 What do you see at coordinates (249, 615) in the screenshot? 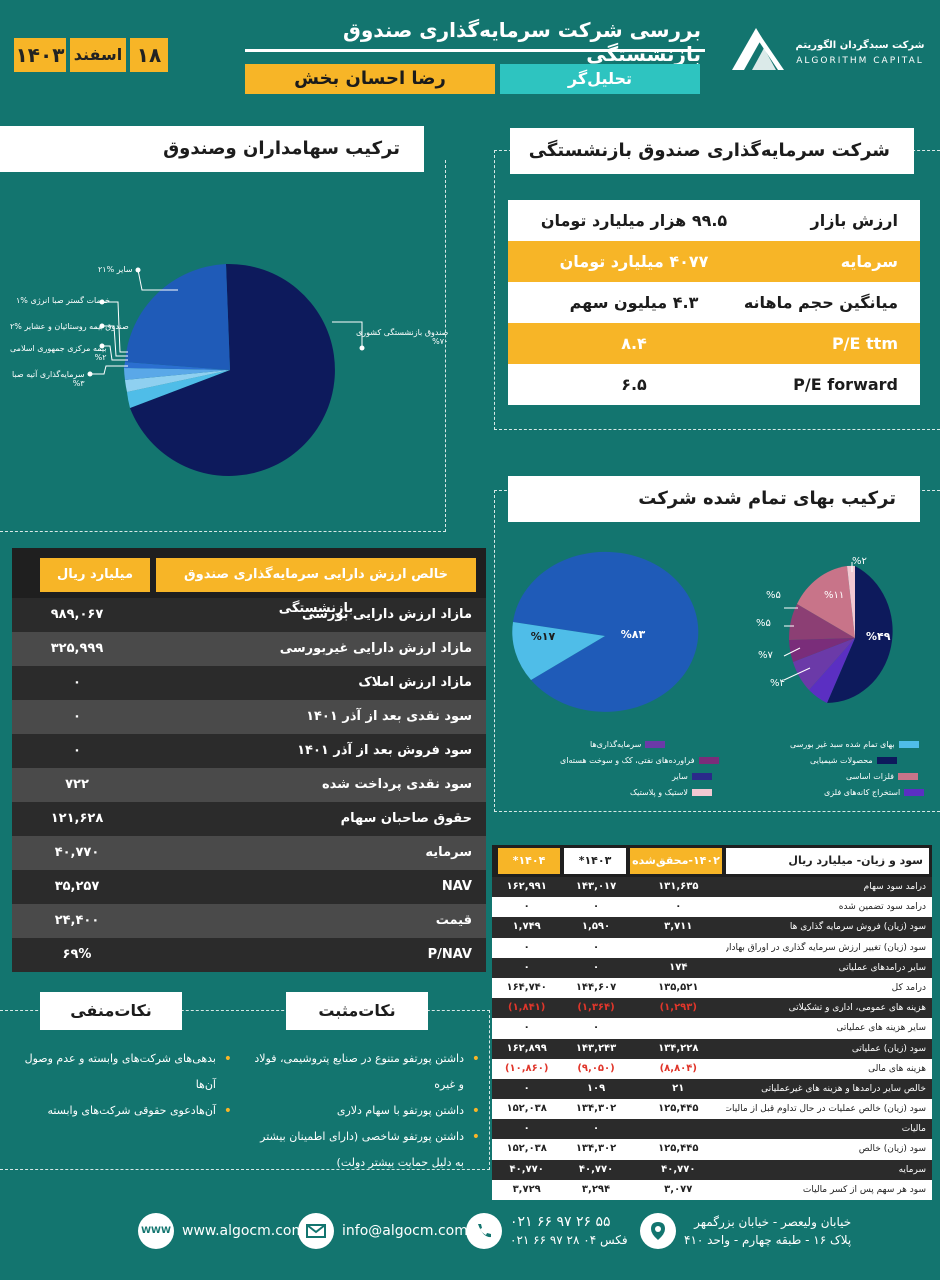
I see `table-row: مازاد ارزش دارایی بورسی ۹۸۹,۰۶۷` at bounding box center [249, 615].